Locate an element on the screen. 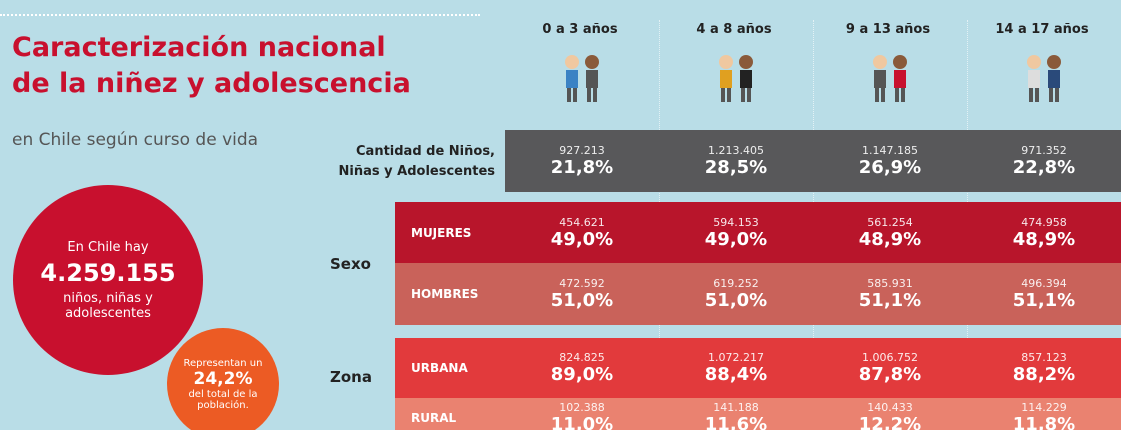 Image resolution: width=1121 pixels, height=430 pixels. cell: 474.958 48,9% is located at coordinates (1044, 232).